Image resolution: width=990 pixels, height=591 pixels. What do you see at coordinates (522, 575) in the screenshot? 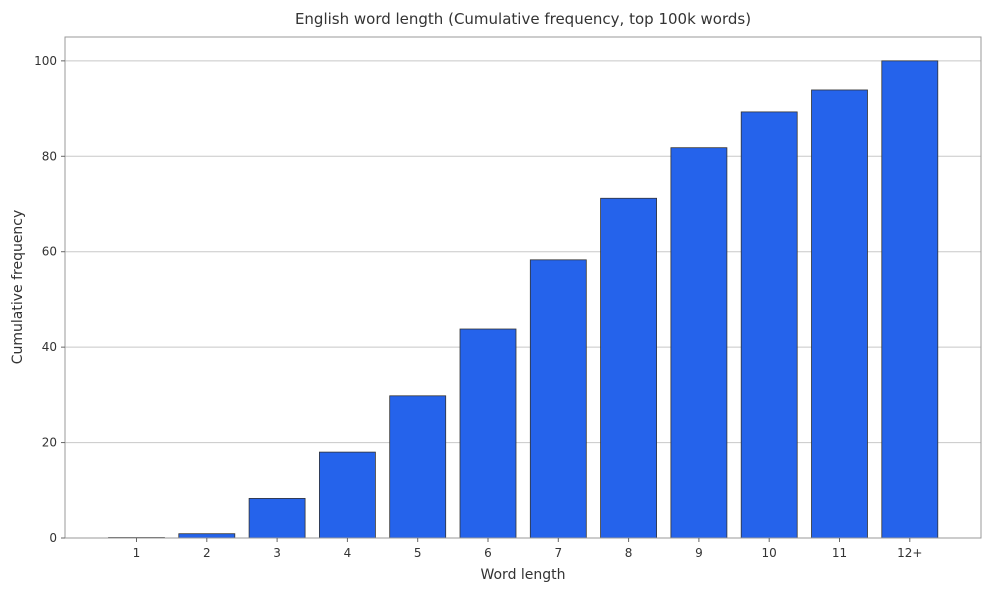
I see `x-axis-label: Word length` at bounding box center [522, 575].